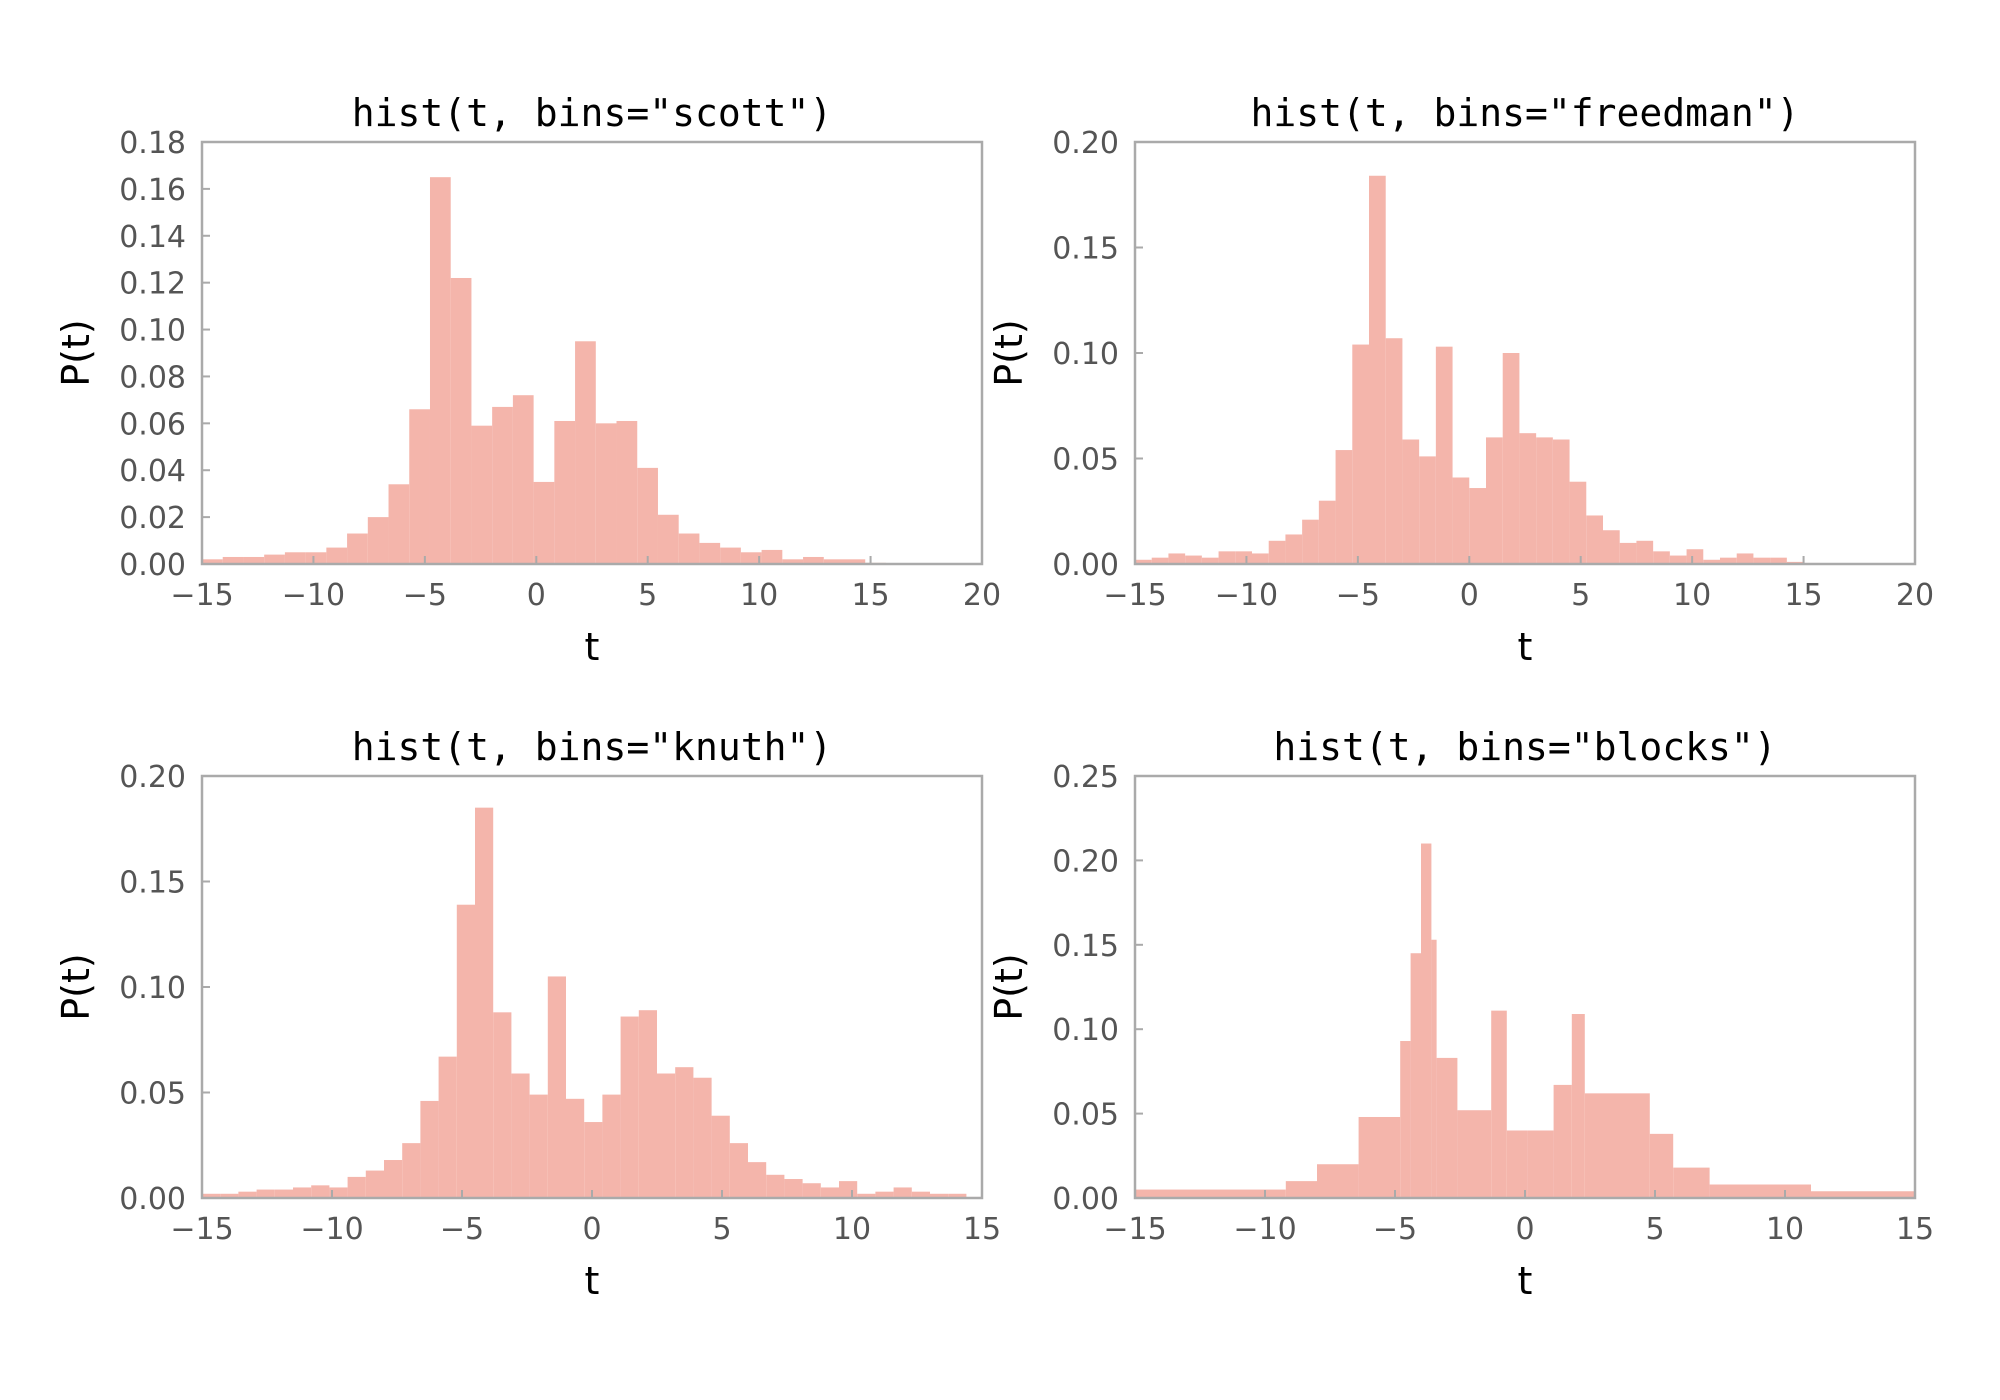 This screenshot has height=1400, width=2000. What do you see at coordinates (152, 471) in the screenshot?
I see `y-tick-label: 0.04` at bounding box center [152, 471].